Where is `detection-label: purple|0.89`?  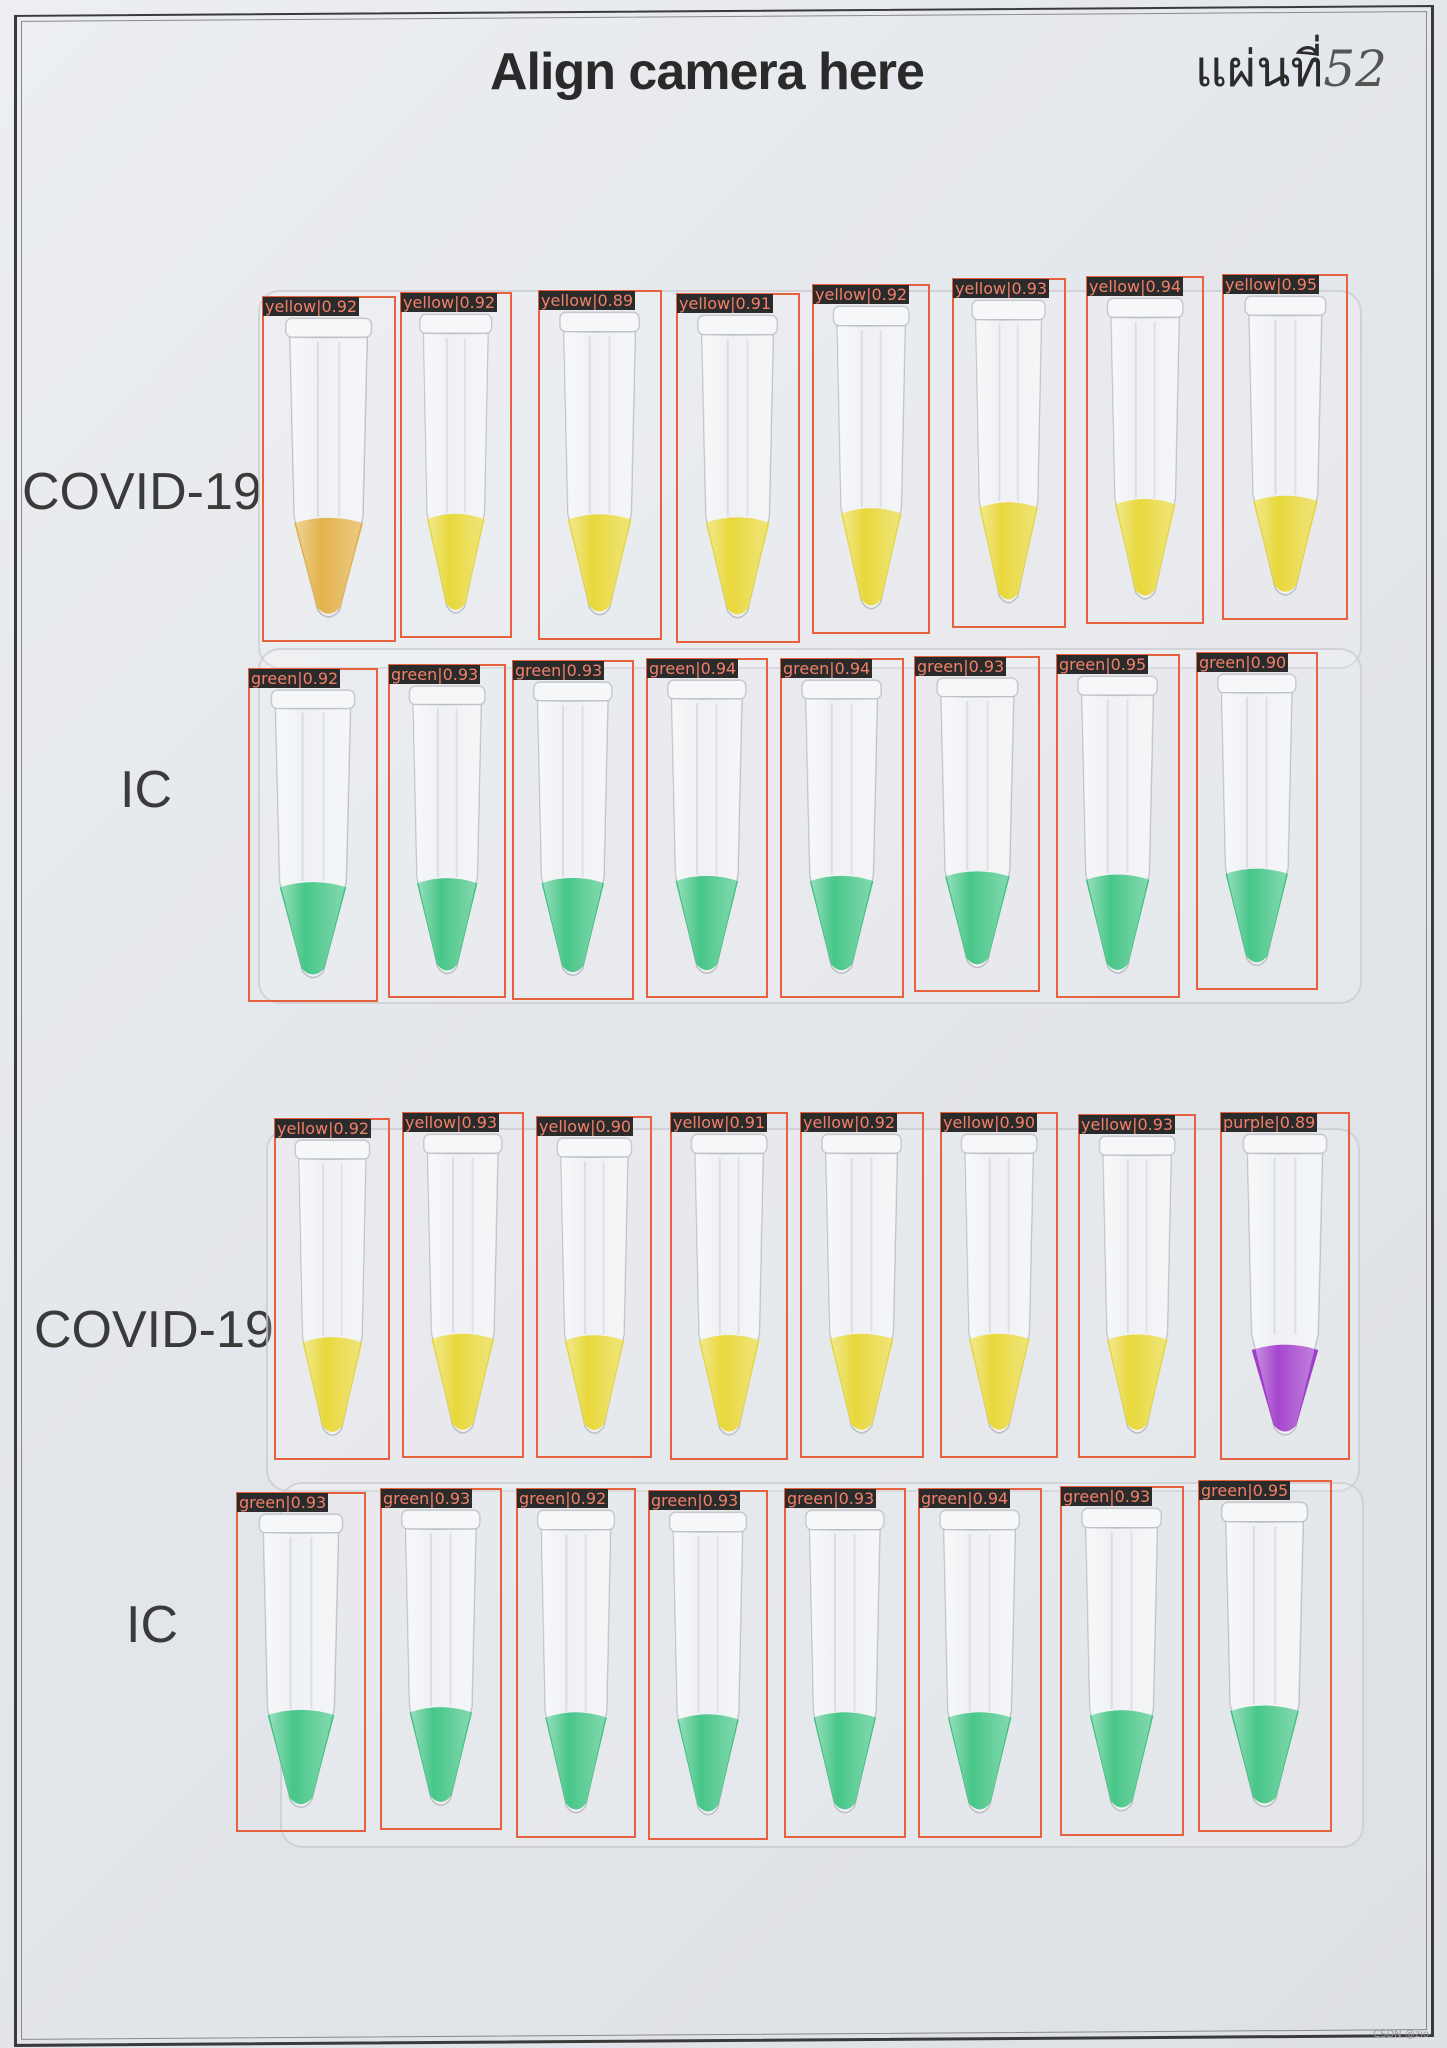
detection-label: purple|0.89 is located at coordinates (1269, 1122).